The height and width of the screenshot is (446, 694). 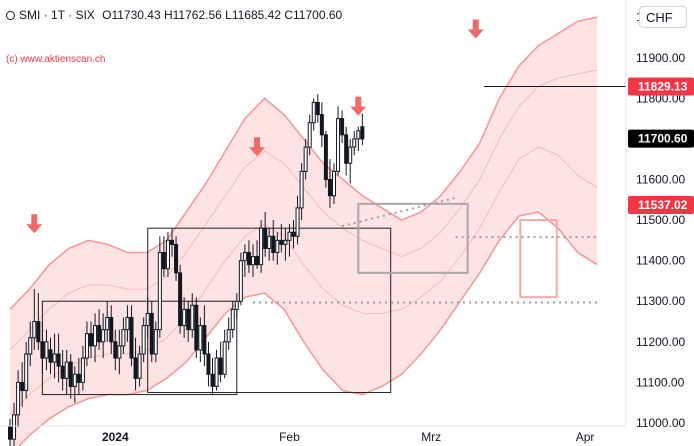 What do you see at coordinates (56, 59) in the screenshot?
I see `watermark: (c) www.aktienscan.ch` at bounding box center [56, 59].